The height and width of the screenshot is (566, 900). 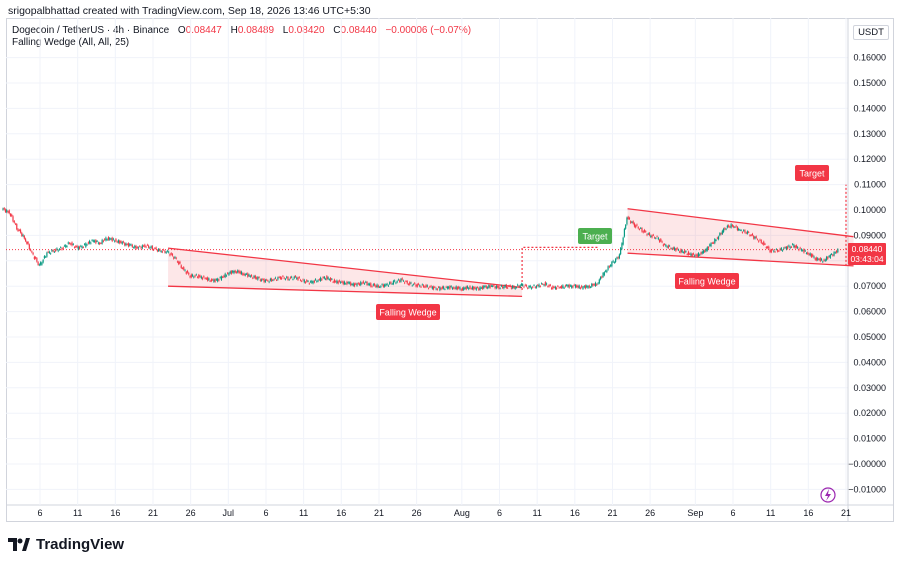 I want to click on wedge-lower-line, so click(x=740, y=259).